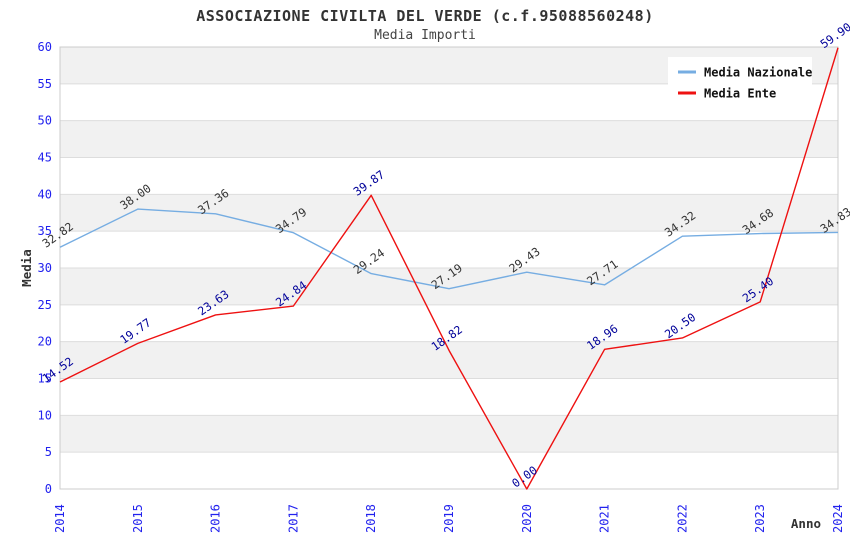  Describe the element at coordinates (740, 94) in the screenshot. I see `legend-label-media-ente: Media Ente` at that location.